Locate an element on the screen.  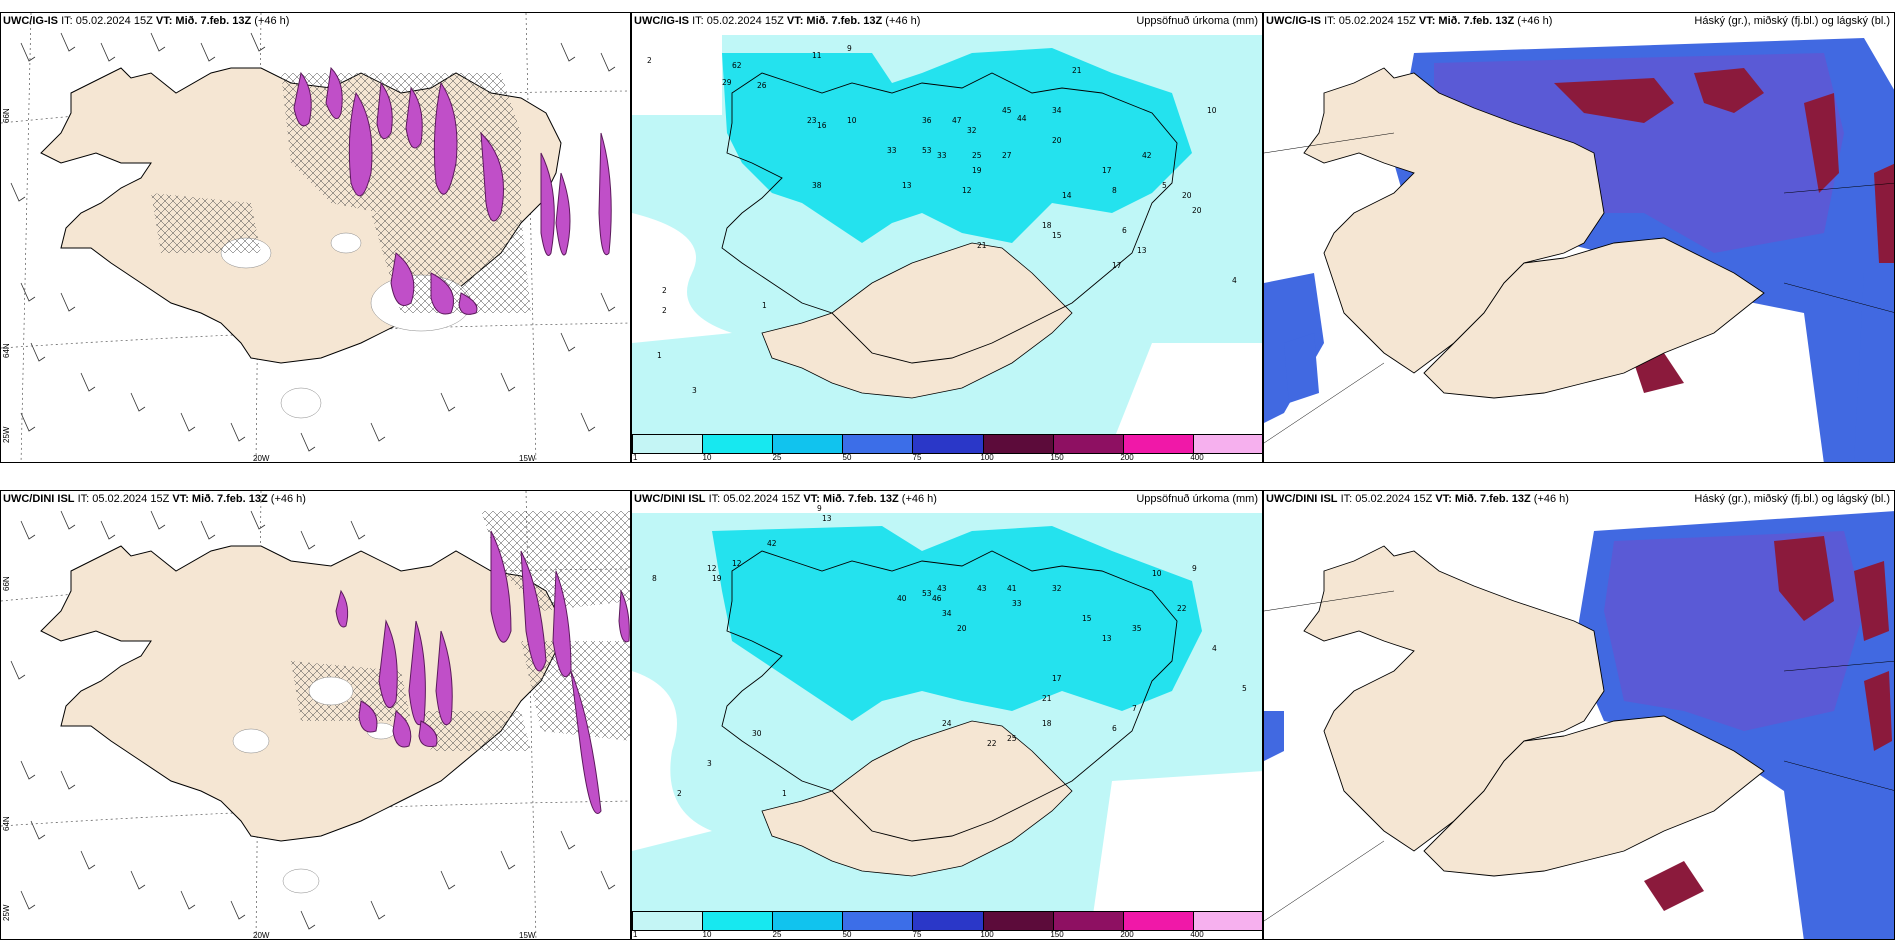
svg-text: 21 is located at coordinates (1077, 70).